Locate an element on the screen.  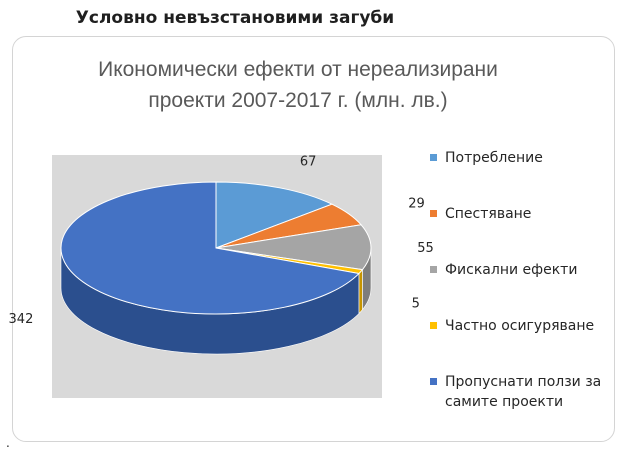
legend-label-5-line-1: Пропуснати ползи за is located at coordinates (523, 382).